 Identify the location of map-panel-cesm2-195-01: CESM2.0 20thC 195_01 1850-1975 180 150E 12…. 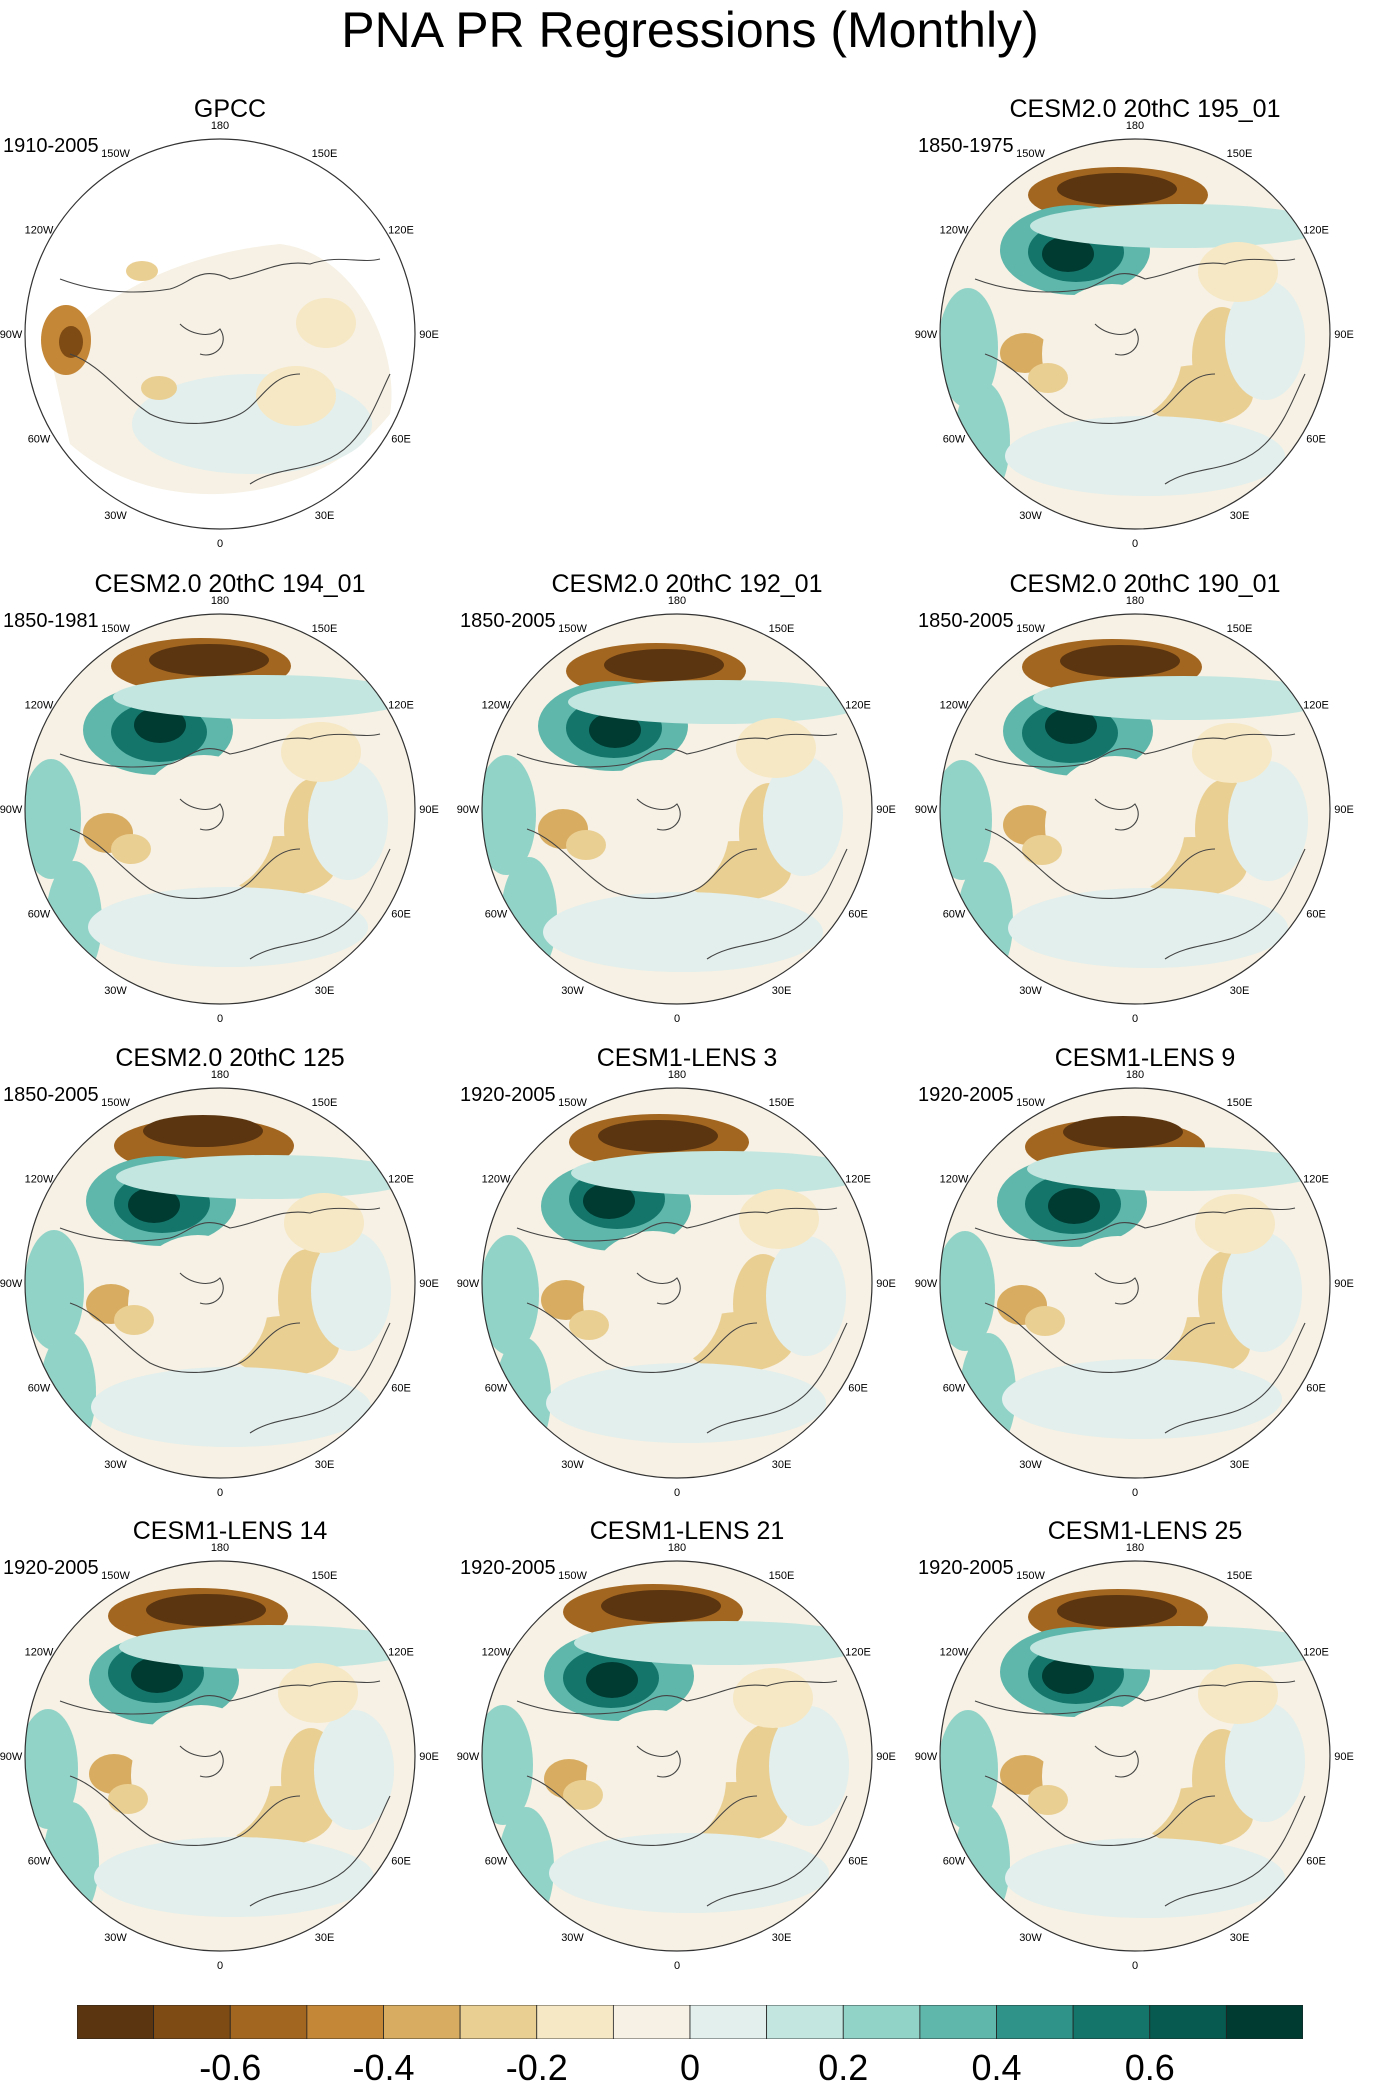
(1140, 322).